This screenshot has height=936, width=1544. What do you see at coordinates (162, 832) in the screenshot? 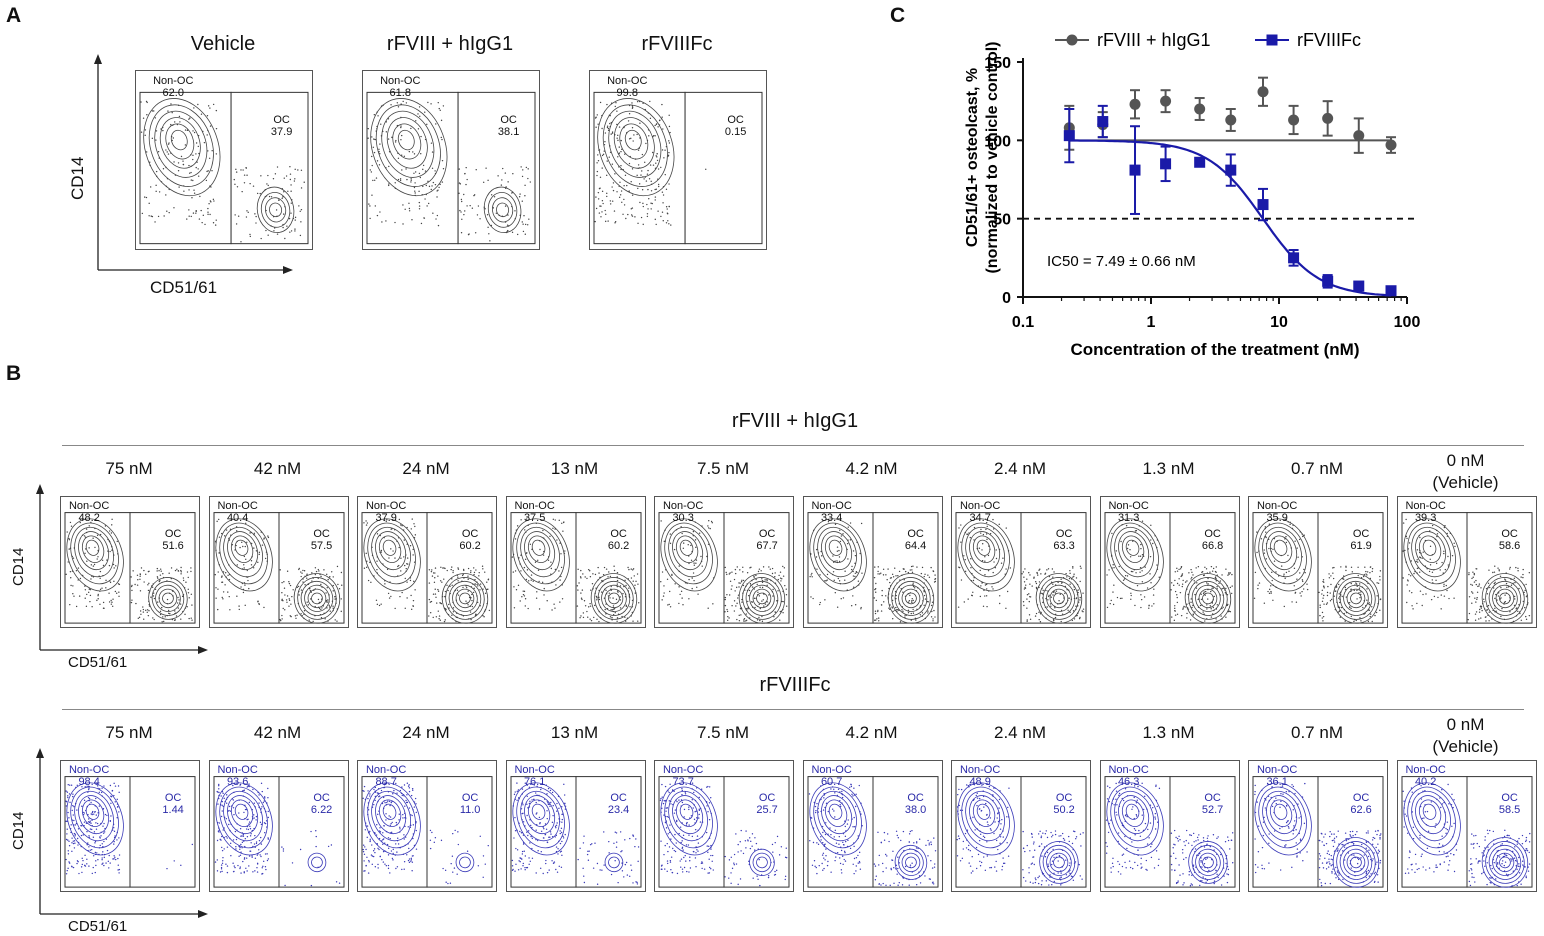
I see `oc-gate` at bounding box center [162, 832].